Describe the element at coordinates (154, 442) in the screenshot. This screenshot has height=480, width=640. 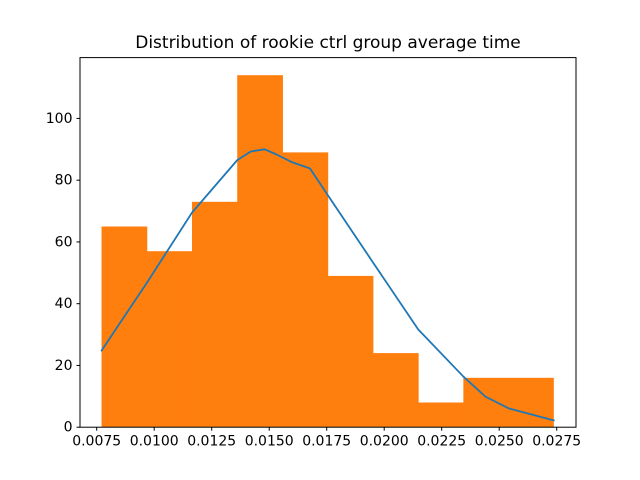
I see `x-tick-label-1: 0.0100` at that location.